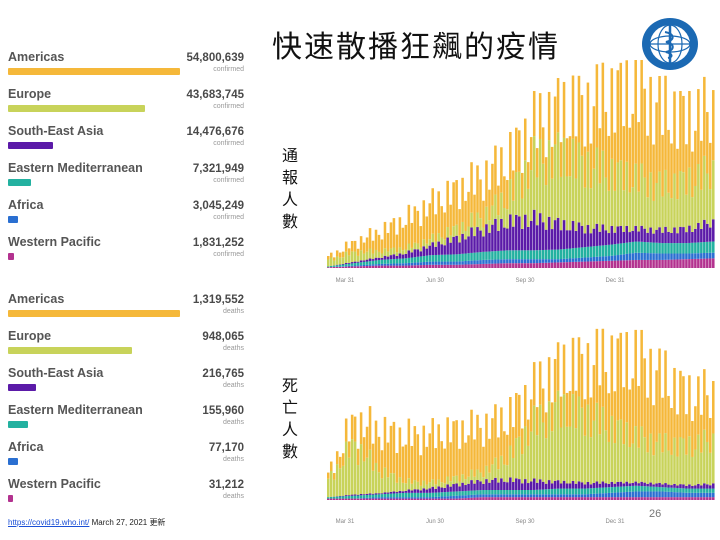 The width and height of the screenshot is (720, 540). Describe the element at coordinates (130, 458) in the screenshot. I see `region-row: Africa 77,170 deaths` at that location.